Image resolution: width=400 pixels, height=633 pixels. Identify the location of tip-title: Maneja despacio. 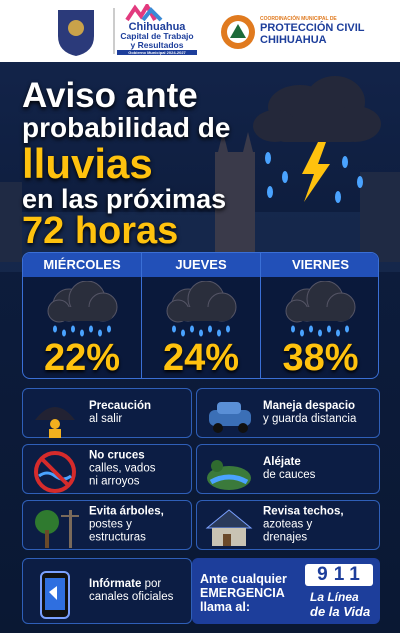
(309, 406).